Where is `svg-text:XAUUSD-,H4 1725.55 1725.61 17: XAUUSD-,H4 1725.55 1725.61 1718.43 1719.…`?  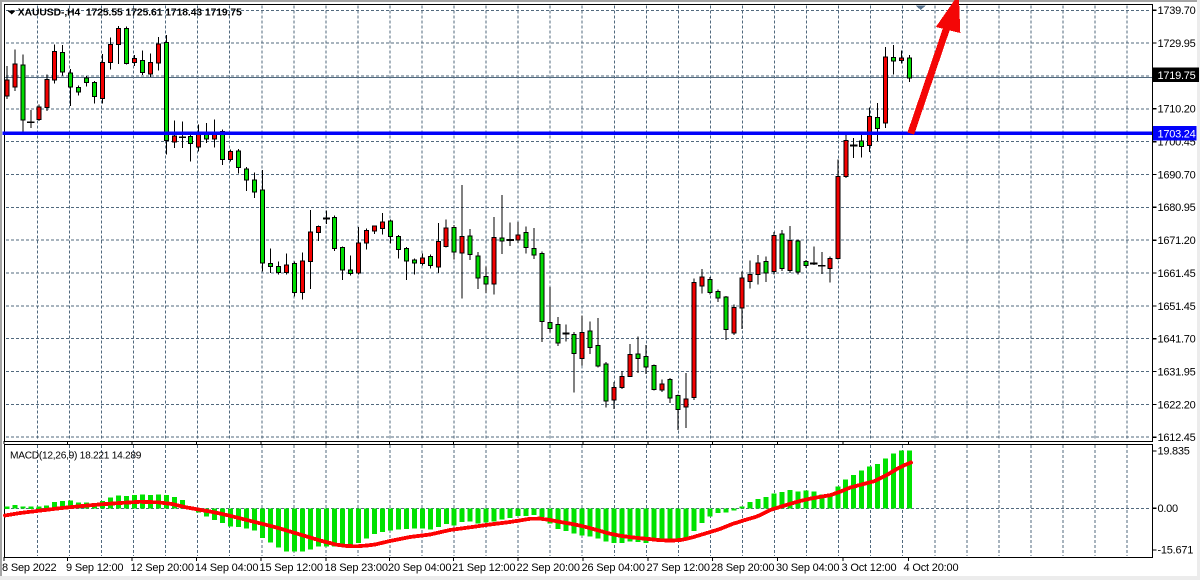 svg-text:XAUUSD-,H4 1725.55 1725.61 17: XAUUSD-,H4 1725.55 1725.61 1718.43 1719.… is located at coordinates (130, 12).